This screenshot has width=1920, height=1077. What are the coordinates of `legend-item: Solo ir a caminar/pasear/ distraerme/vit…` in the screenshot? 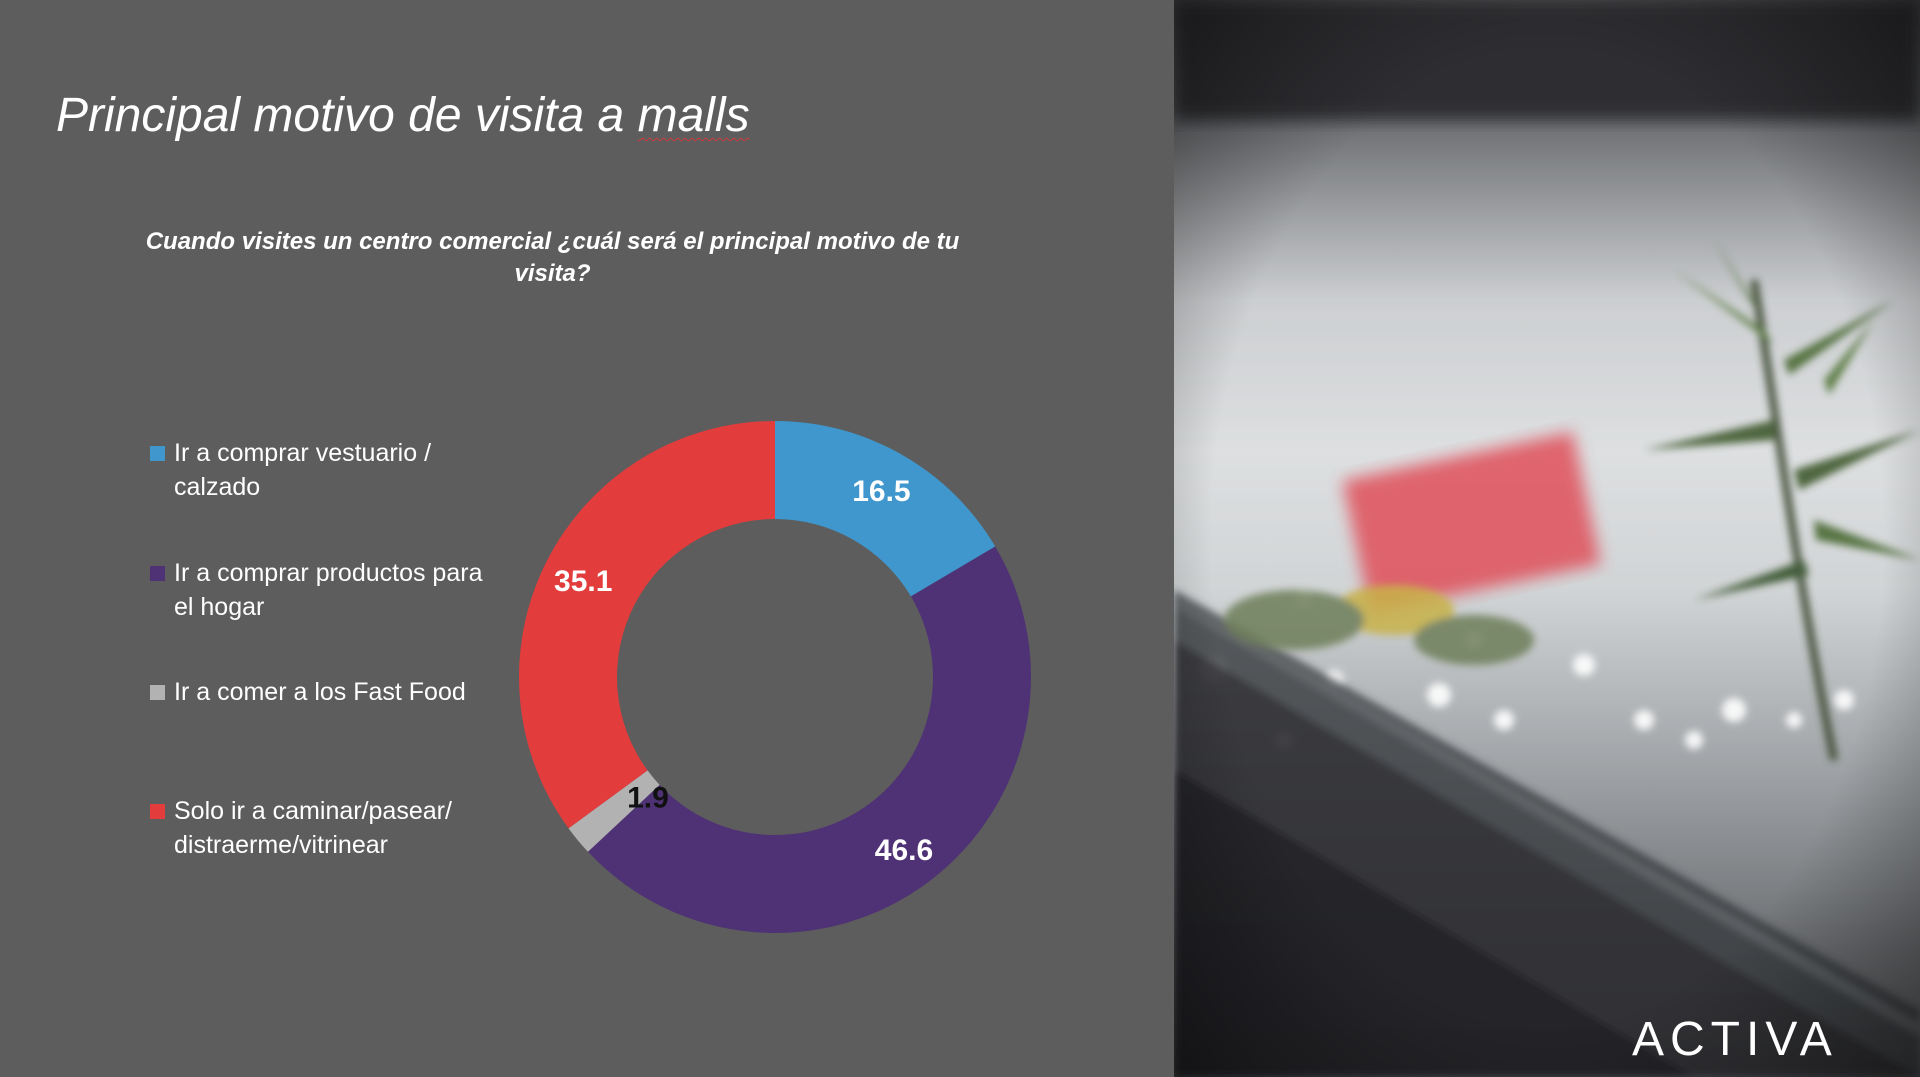 It's located at (317, 828).